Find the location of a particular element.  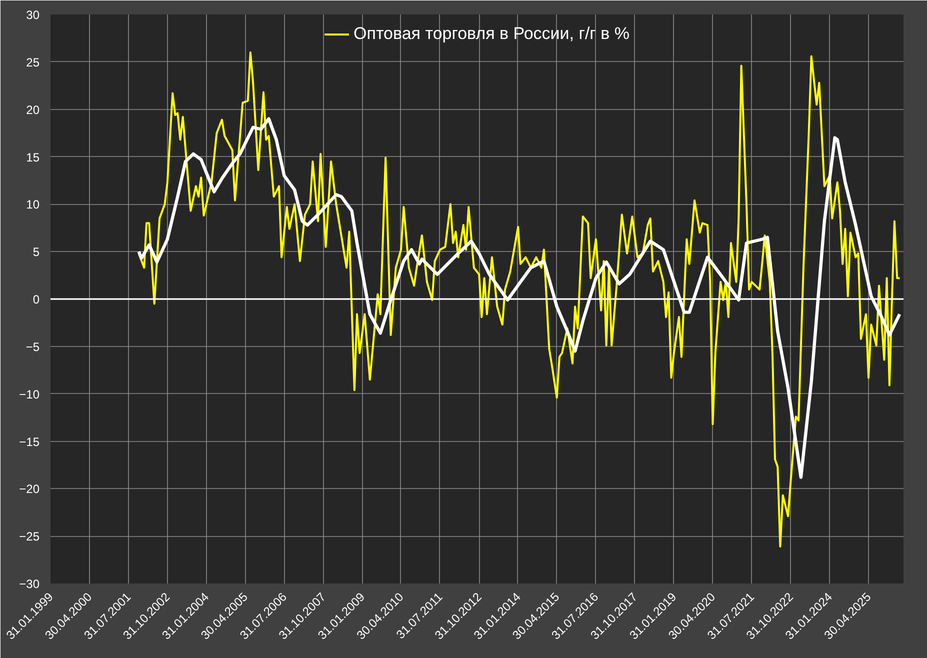

y-tick-label: 30 is located at coordinates (33, 15).